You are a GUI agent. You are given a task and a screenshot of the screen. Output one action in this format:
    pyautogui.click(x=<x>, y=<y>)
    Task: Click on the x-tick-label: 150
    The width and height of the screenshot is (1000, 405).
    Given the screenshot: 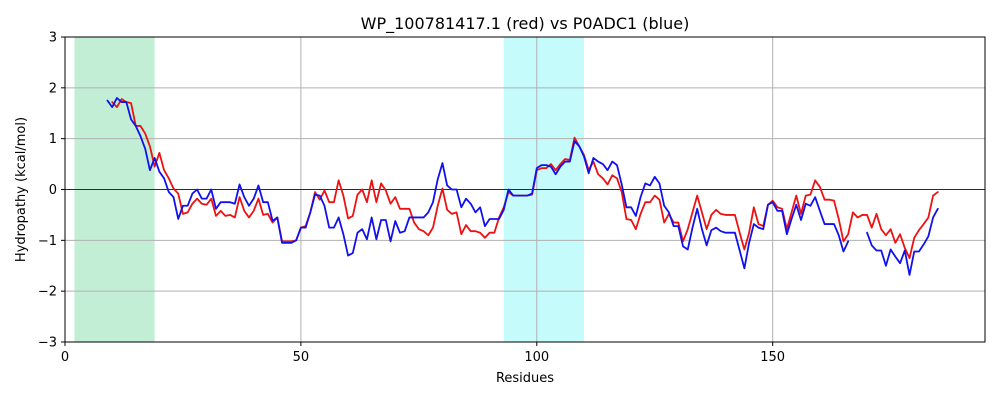 What is the action you would take?
    pyautogui.click(x=772, y=357)
    